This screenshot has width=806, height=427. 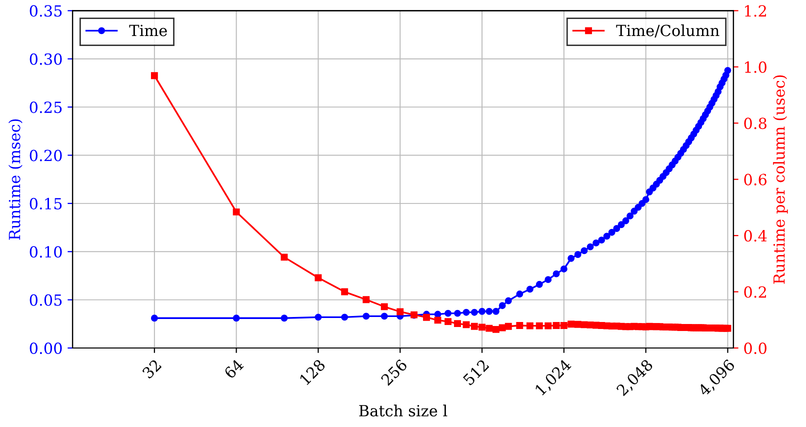 I want to click on y-tick-label: 0.05, so click(x=46, y=300).